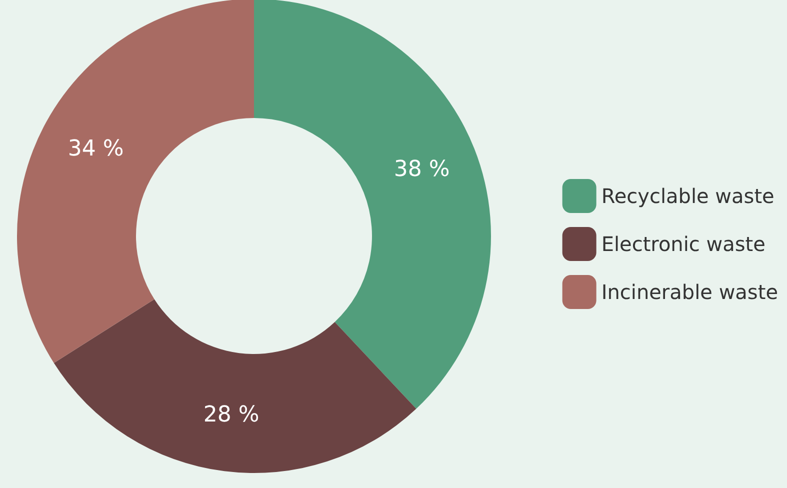 This screenshot has width=787, height=488. I want to click on data-label: 28 %, so click(231, 415).